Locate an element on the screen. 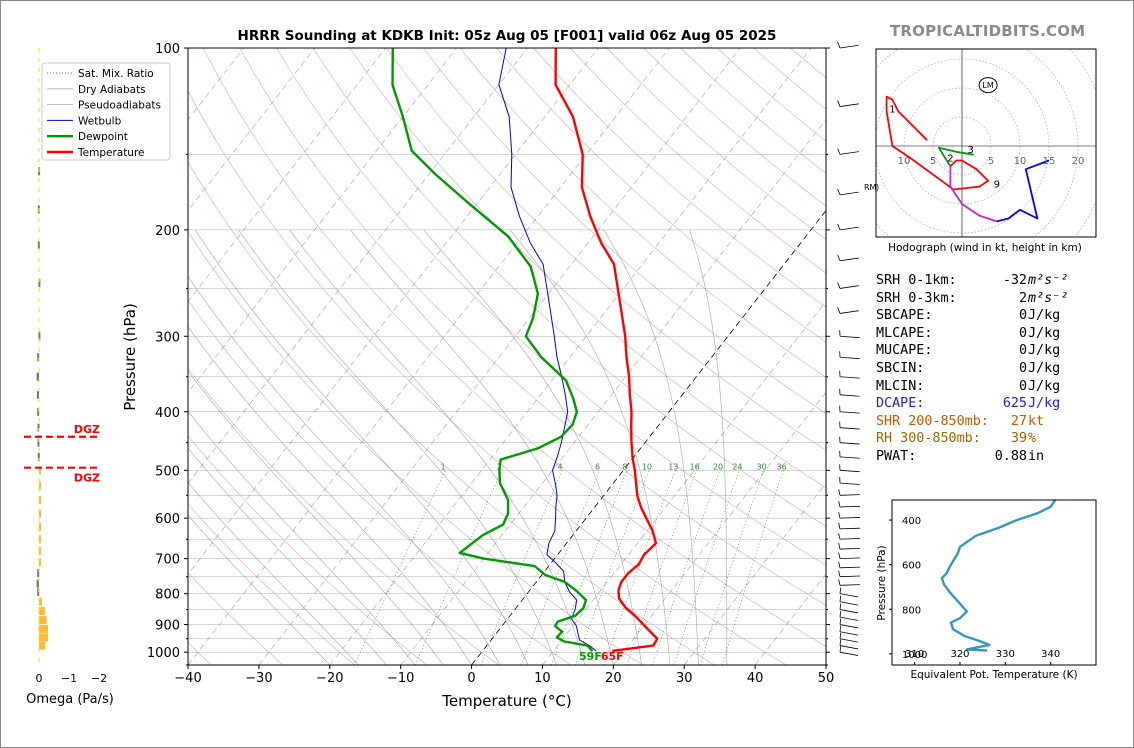 This screenshot has width=1134, height=748. hodo-lm-marker is located at coordinates (988, 85).